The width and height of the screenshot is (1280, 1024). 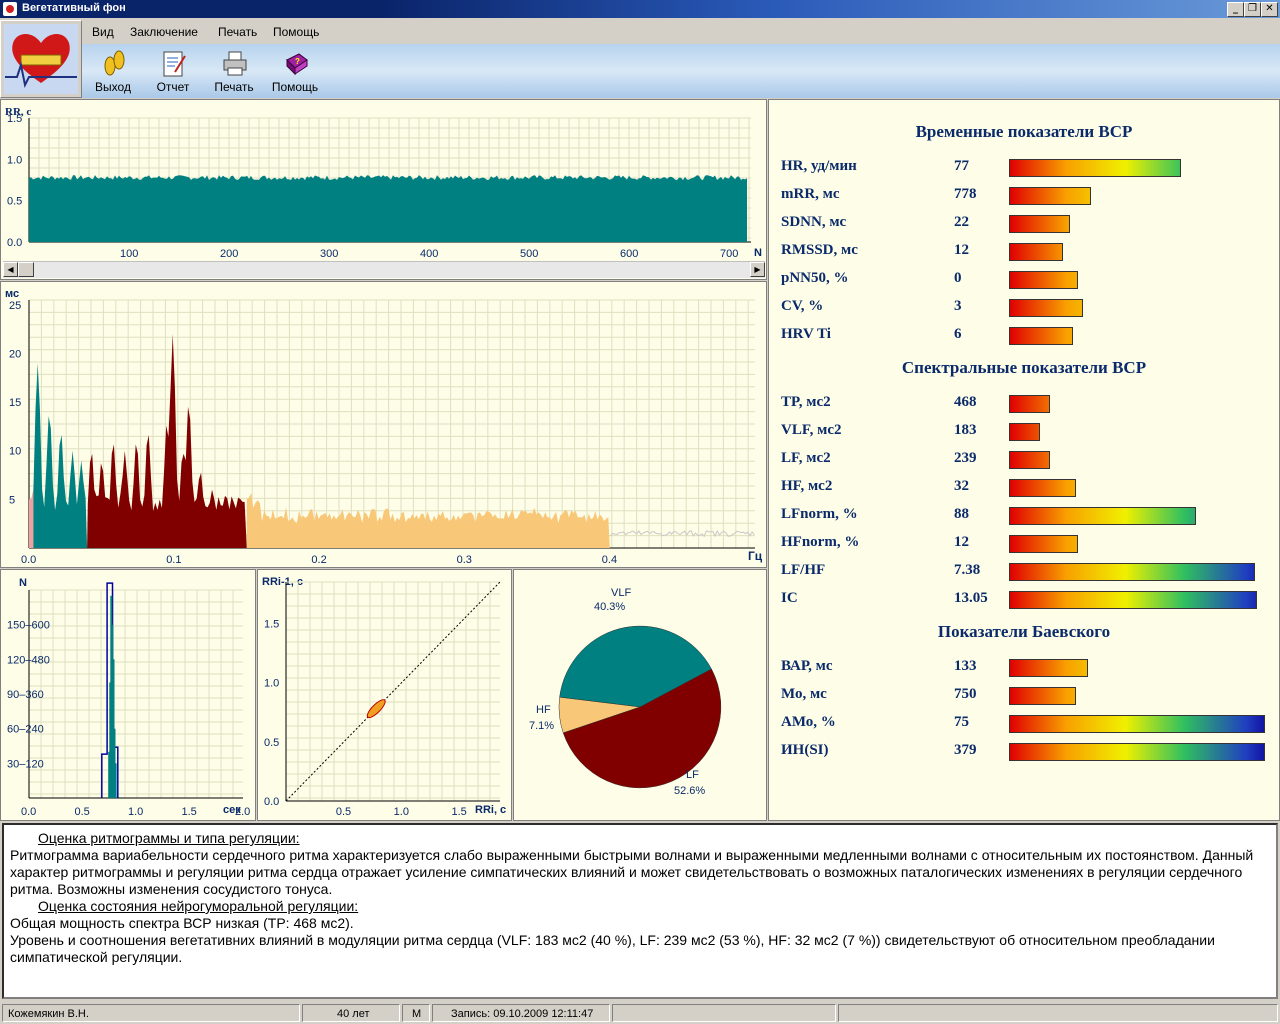 What do you see at coordinates (343, 812) in the screenshot?
I see `scatter-x-tick: 0.5` at bounding box center [343, 812].